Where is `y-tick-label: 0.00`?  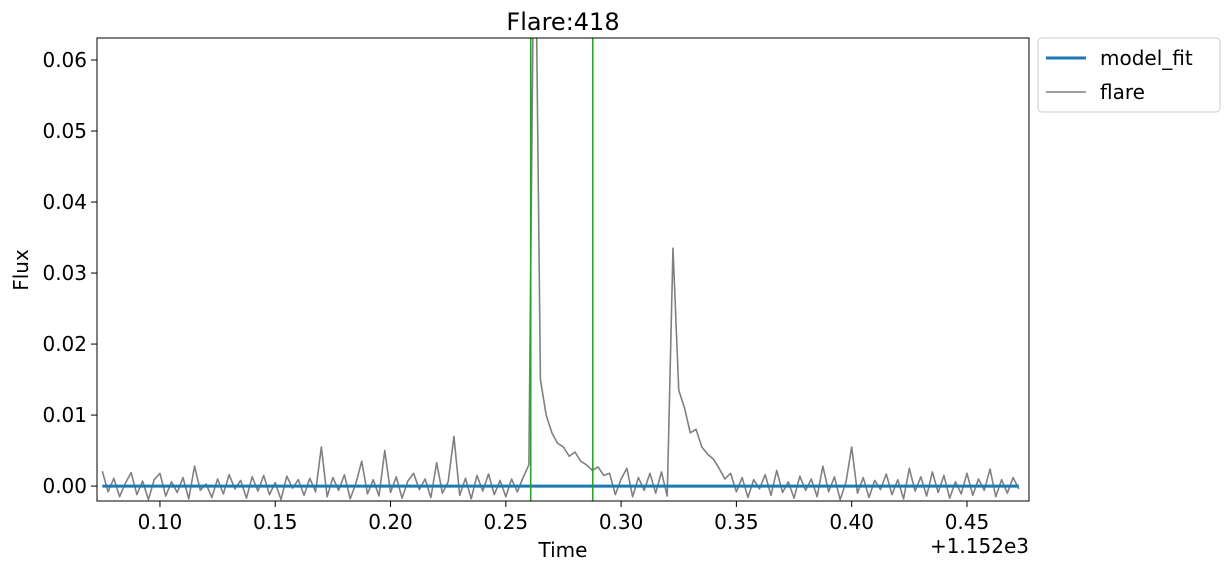
y-tick-label: 0.00 is located at coordinates (64, 486).